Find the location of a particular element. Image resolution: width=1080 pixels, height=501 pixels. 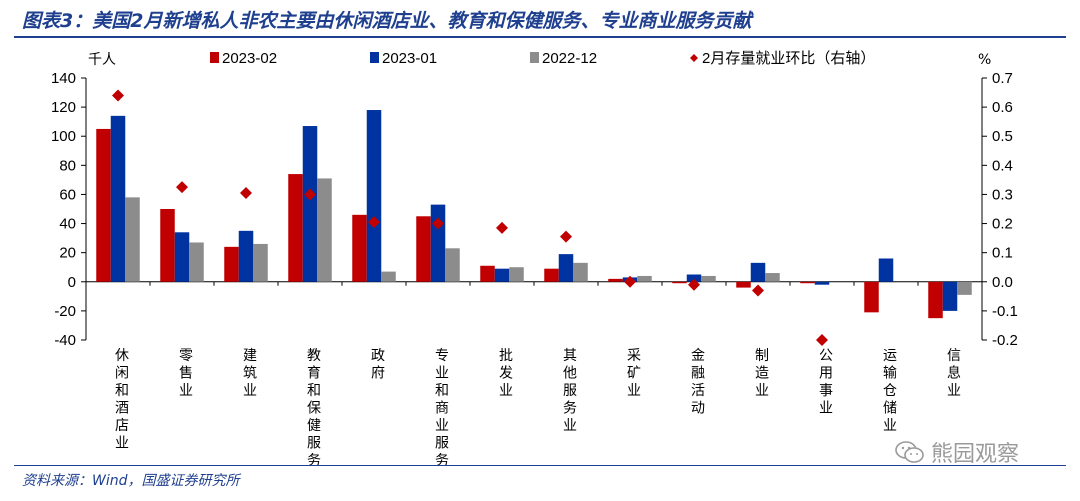

left-tick-label: 140 is located at coordinates (63, 78).